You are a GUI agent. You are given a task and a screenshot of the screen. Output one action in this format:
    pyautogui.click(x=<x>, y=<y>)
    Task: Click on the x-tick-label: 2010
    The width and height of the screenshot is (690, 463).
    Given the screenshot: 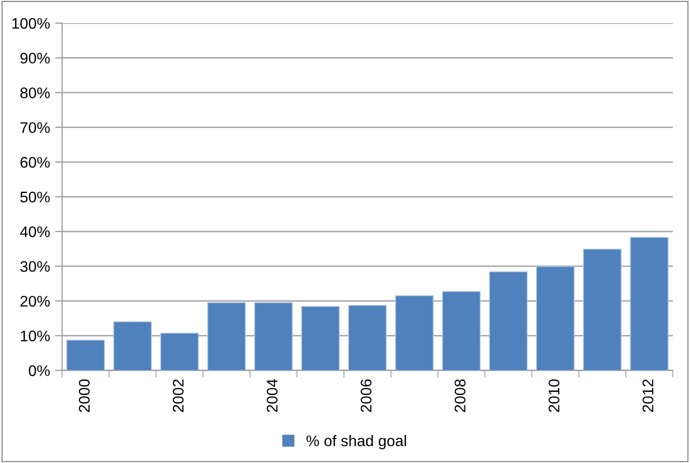 What is the action you would take?
    pyautogui.click(x=554, y=395)
    